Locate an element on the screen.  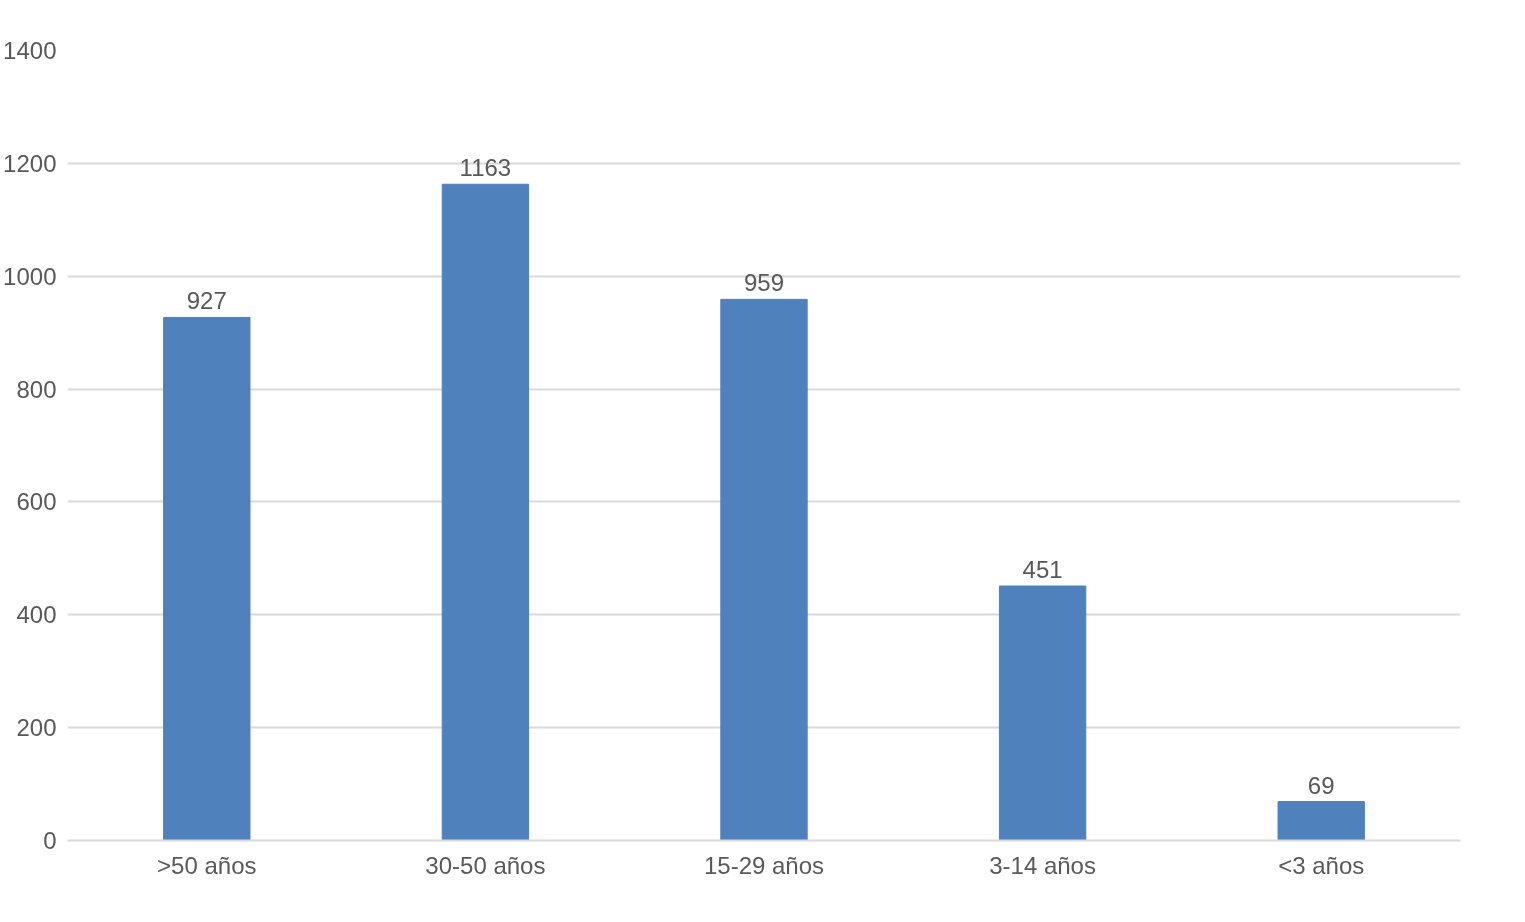
data-label: 451 is located at coordinates (1042, 570).